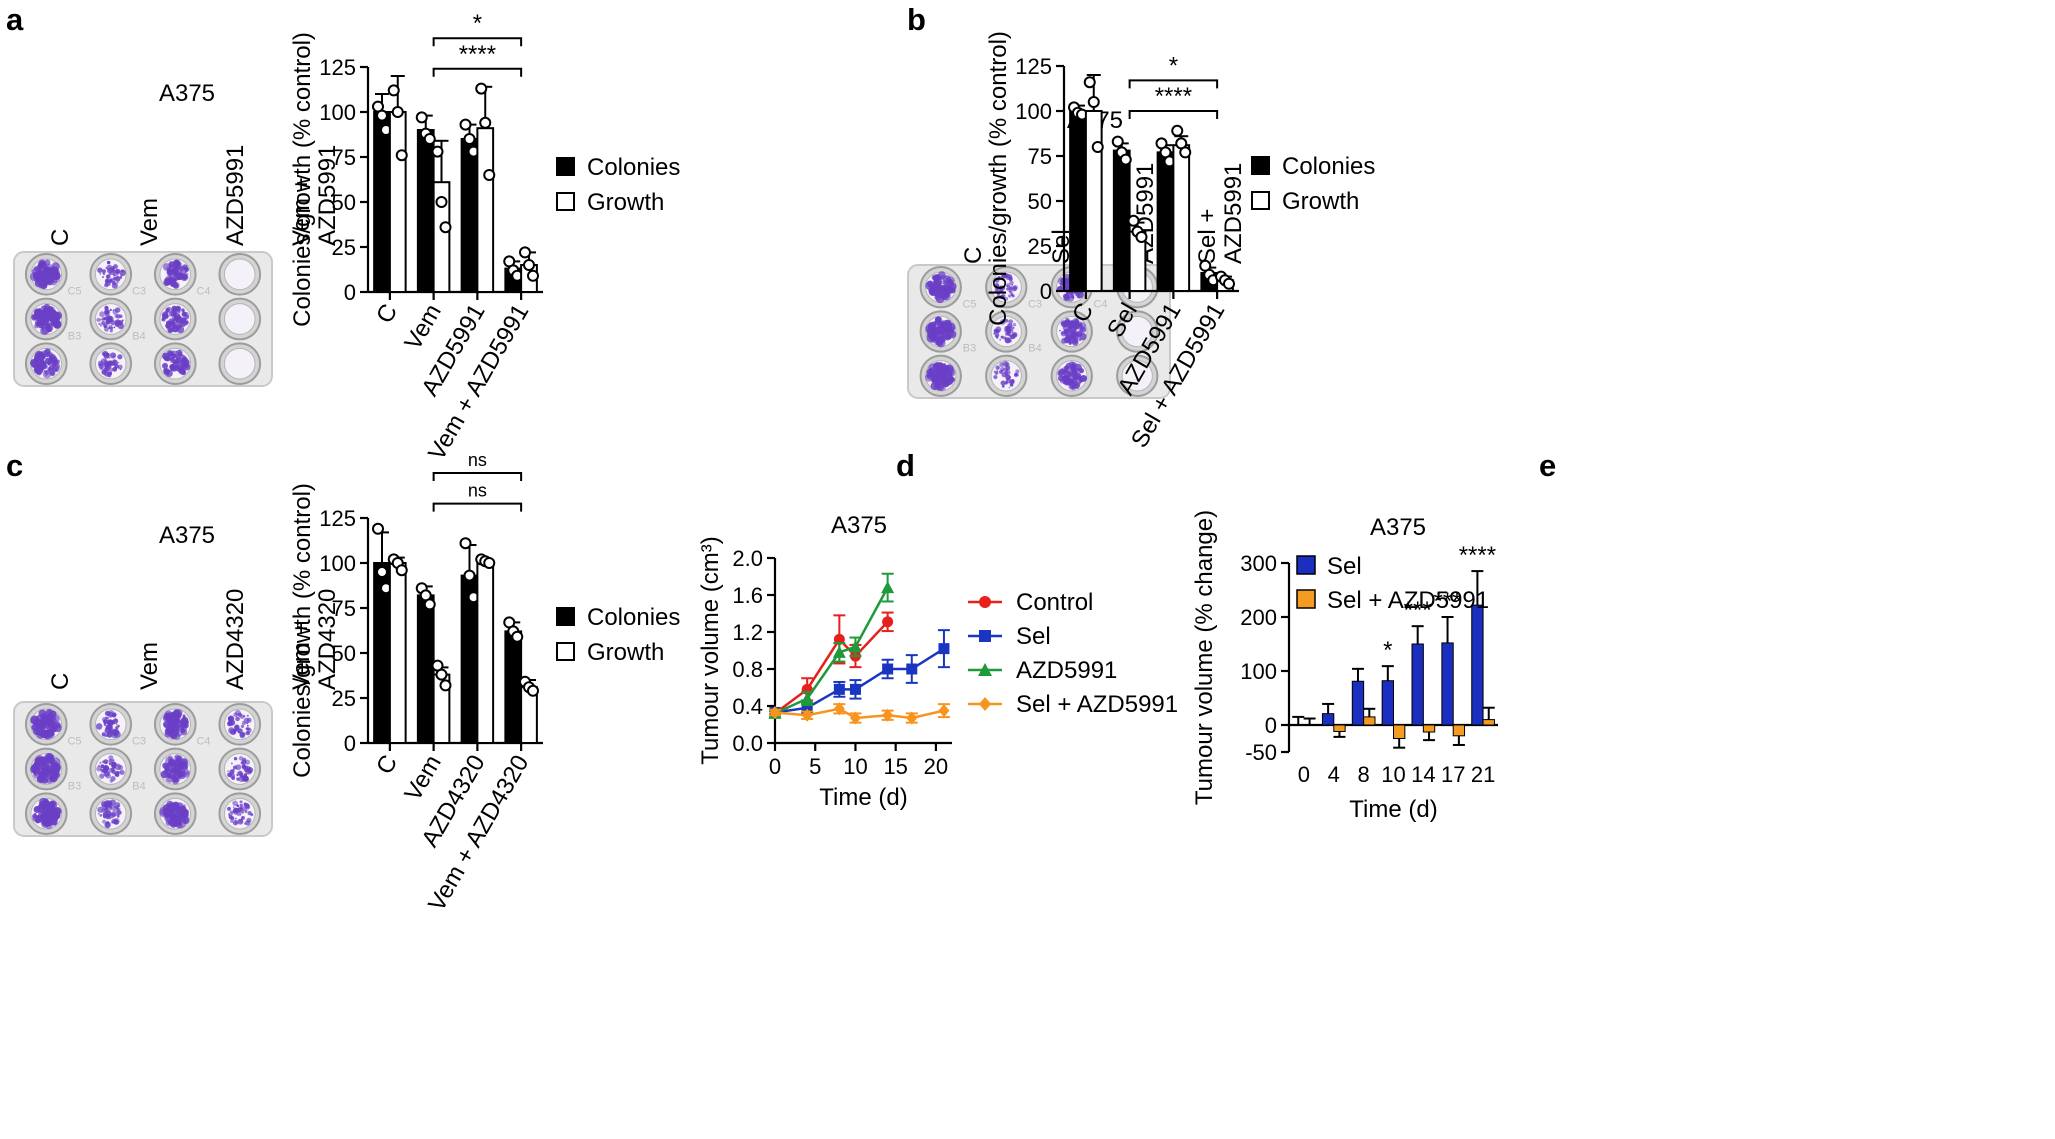 This screenshot has height=1139, width=2055. What do you see at coordinates (1423, 774) in the screenshot?
I see `x-tick-label: 14` at bounding box center [1423, 774].